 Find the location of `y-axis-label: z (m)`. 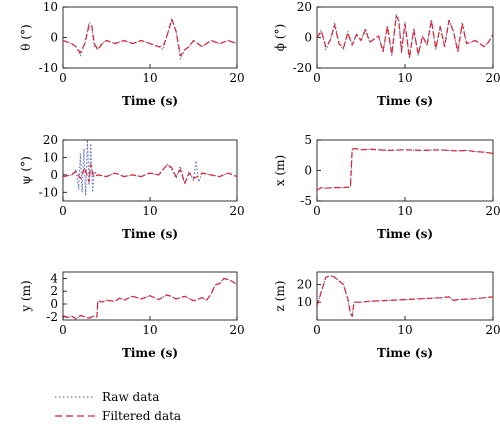

y-axis-label: z (m) is located at coordinates (280, 296).